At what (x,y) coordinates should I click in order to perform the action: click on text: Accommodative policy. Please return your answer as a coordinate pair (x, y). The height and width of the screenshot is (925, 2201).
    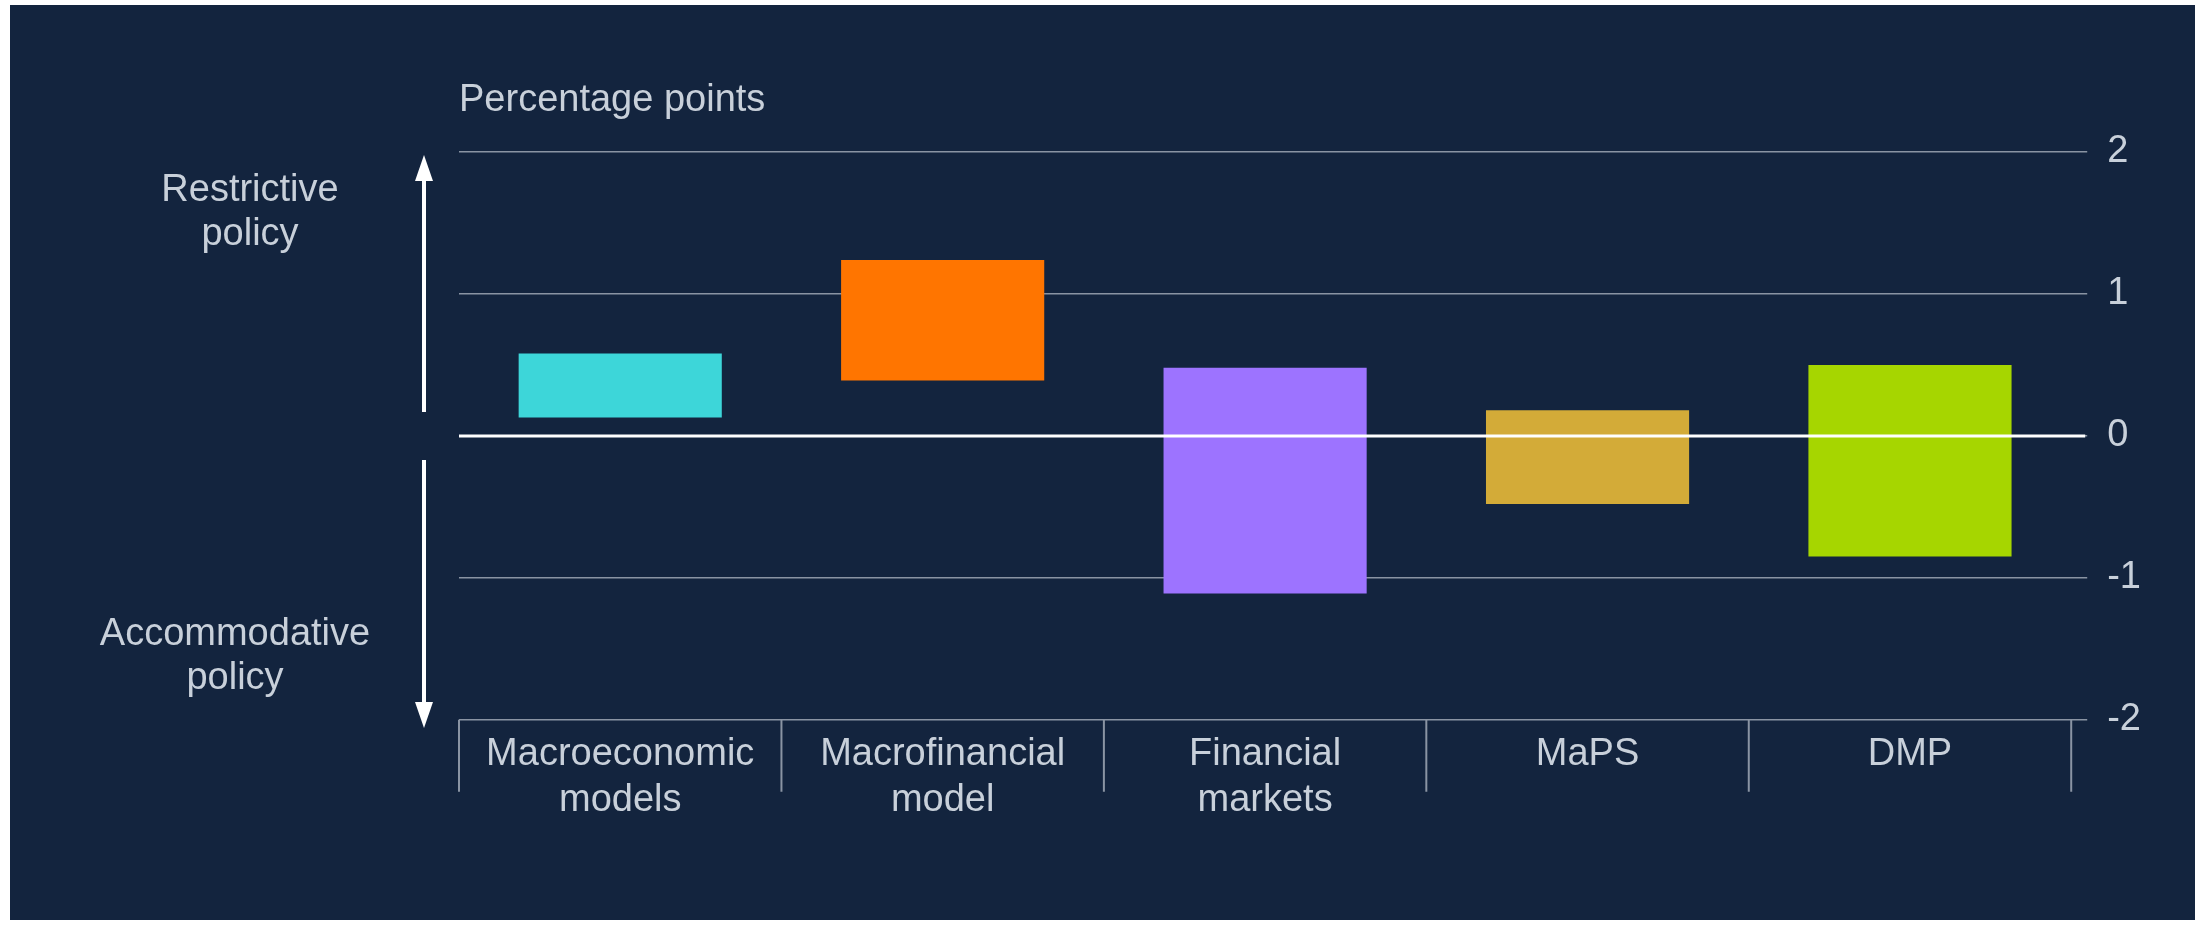
    Looking at the image, I should click on (235, 654).